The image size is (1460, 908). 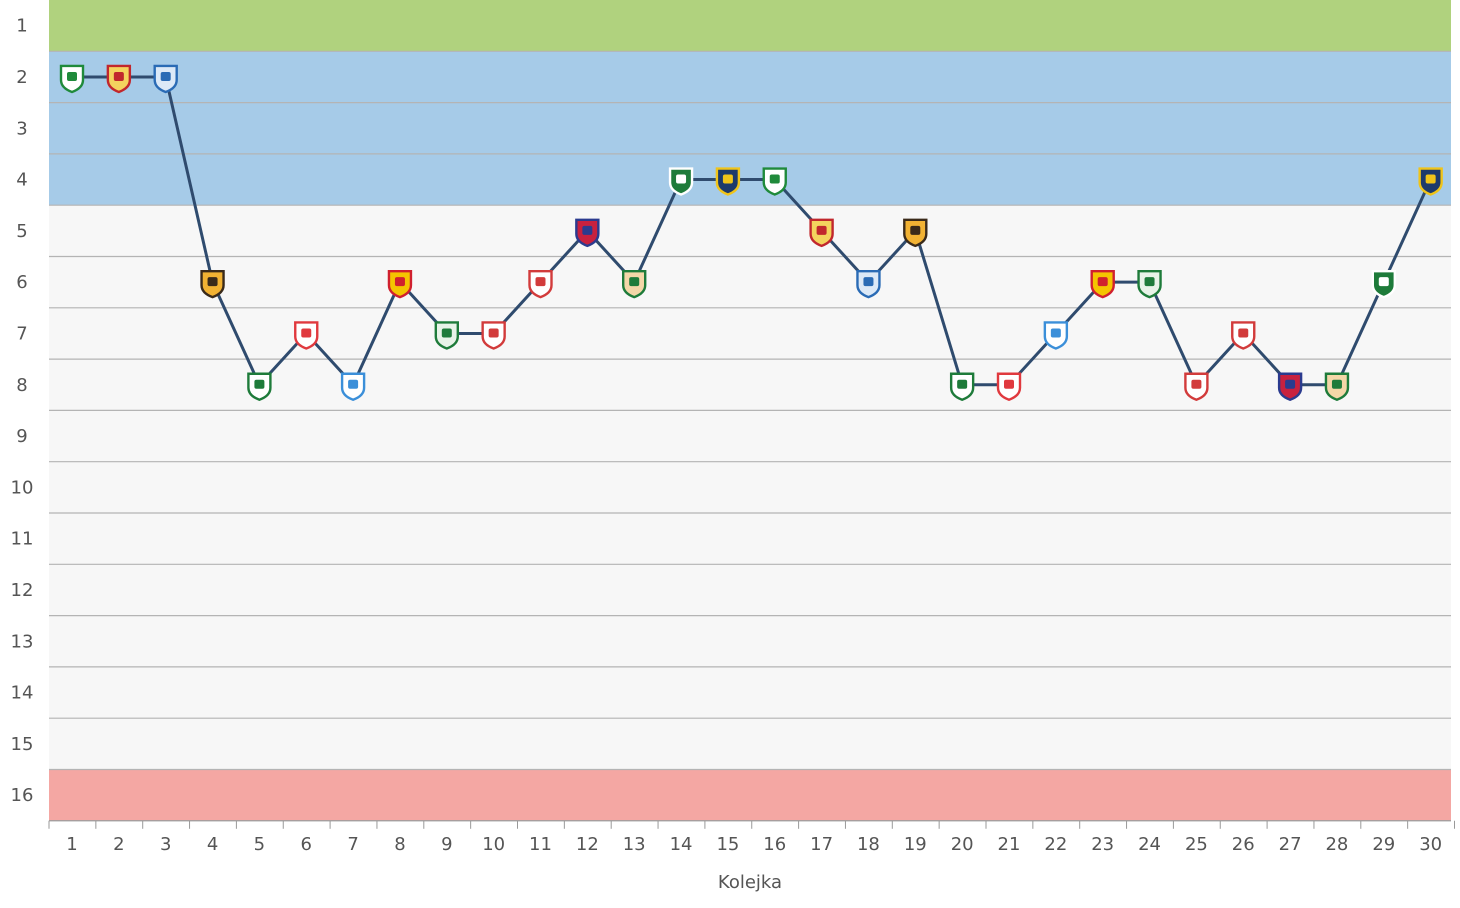 I want to click on x-tick-label: 26, so click(x=1243, y=844).